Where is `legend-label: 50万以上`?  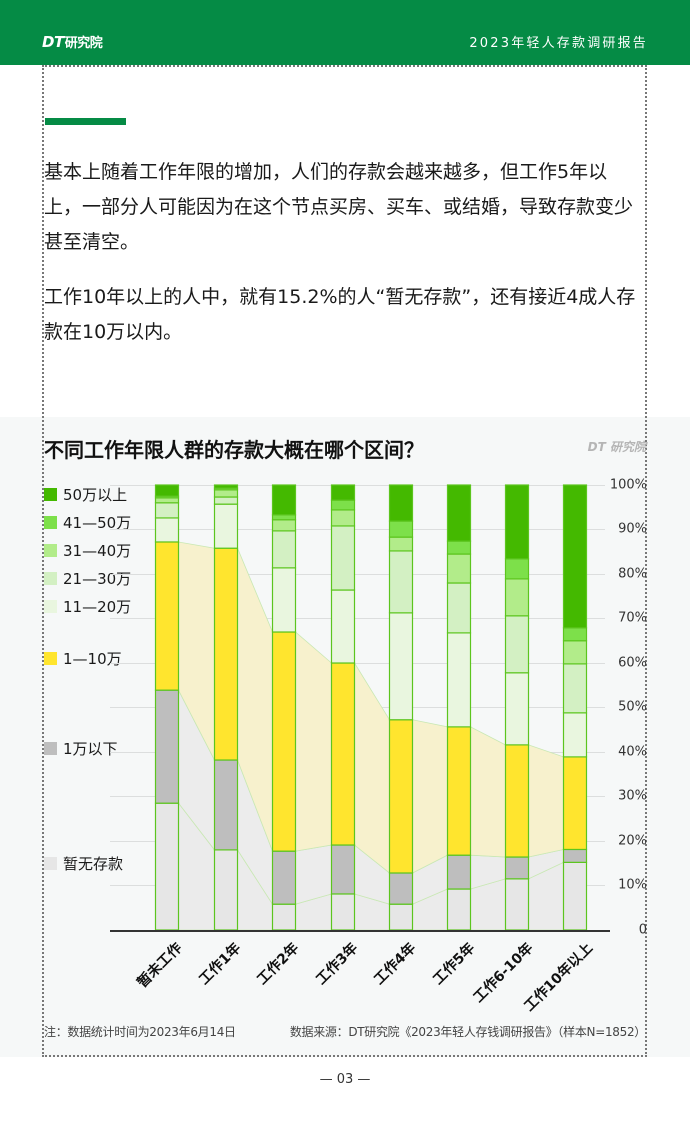
legend-label: 50万以上 is located at coordinates (95, 495).